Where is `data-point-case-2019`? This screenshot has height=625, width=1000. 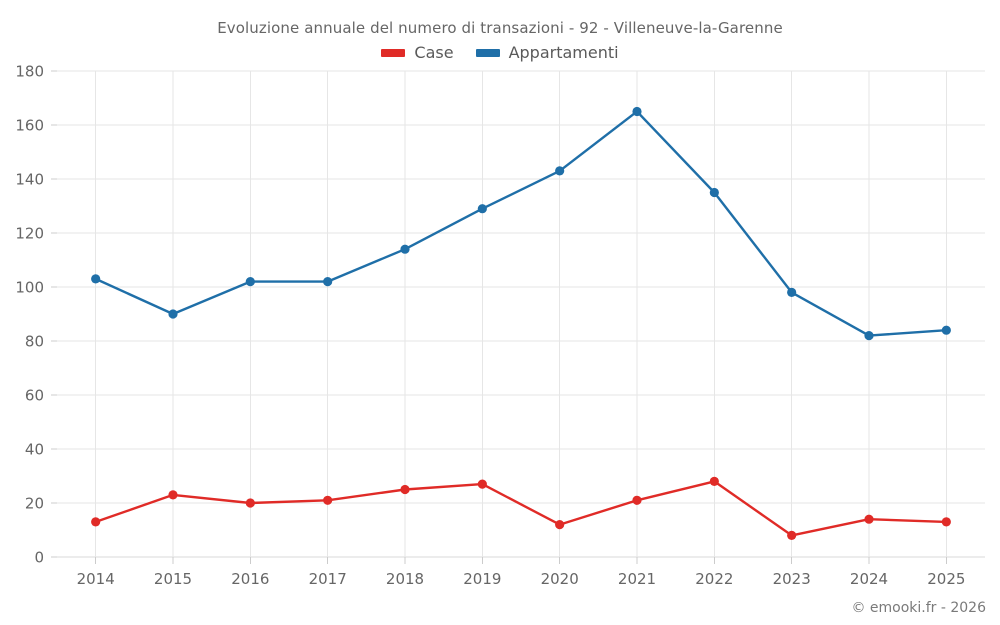
data-point-case-2019 is located at coordinates (482, 484).